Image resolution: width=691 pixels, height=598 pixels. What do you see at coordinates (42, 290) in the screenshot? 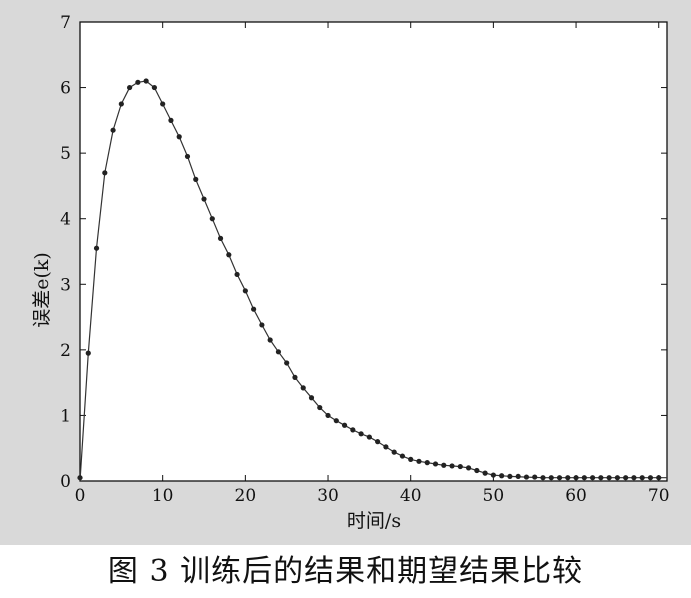
I see `y-axis-label: 误差e(k)` at bounding box center [42, 290].